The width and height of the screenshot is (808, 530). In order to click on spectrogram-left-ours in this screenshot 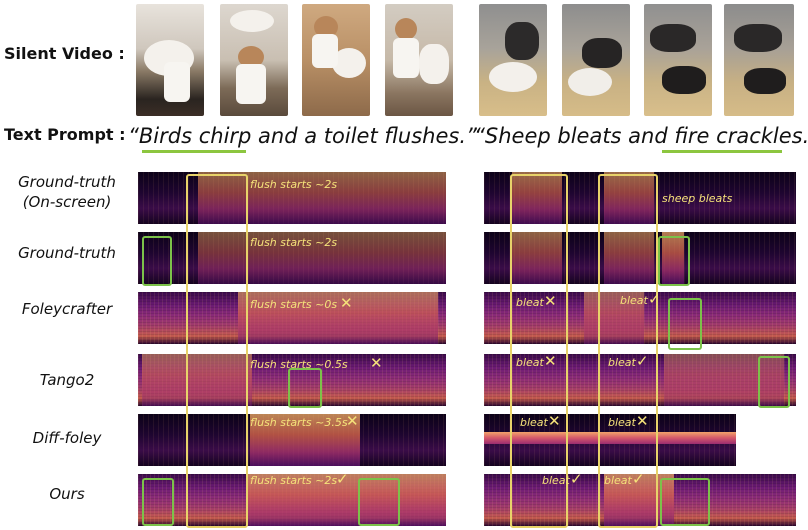, I will do `click(292, 500)`.